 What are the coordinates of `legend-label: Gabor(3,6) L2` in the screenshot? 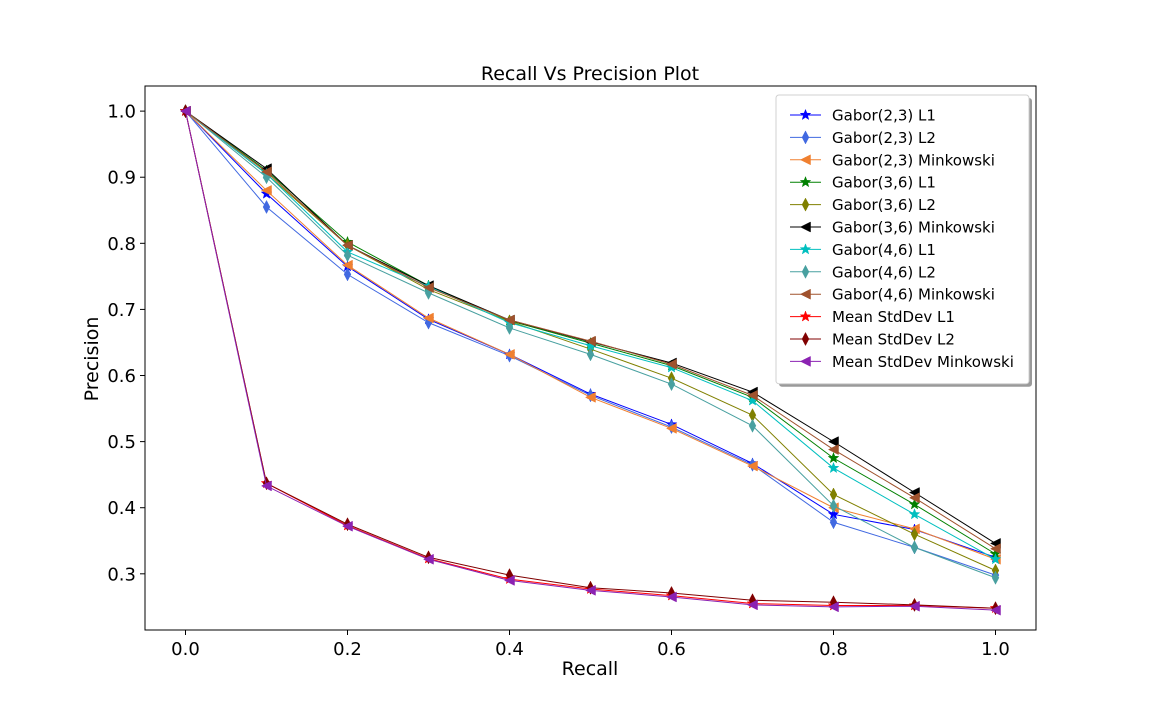 It's located at (884, 205).